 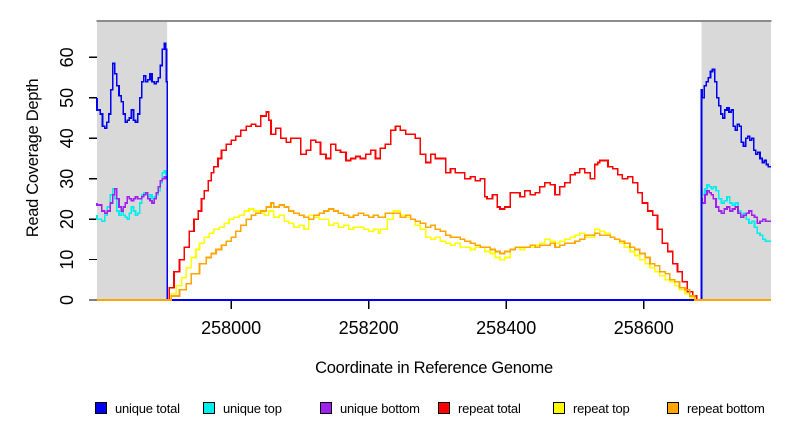 I want to click on legend-item-repeat-bottom: repeat bottom, so click(x=716, y=408).